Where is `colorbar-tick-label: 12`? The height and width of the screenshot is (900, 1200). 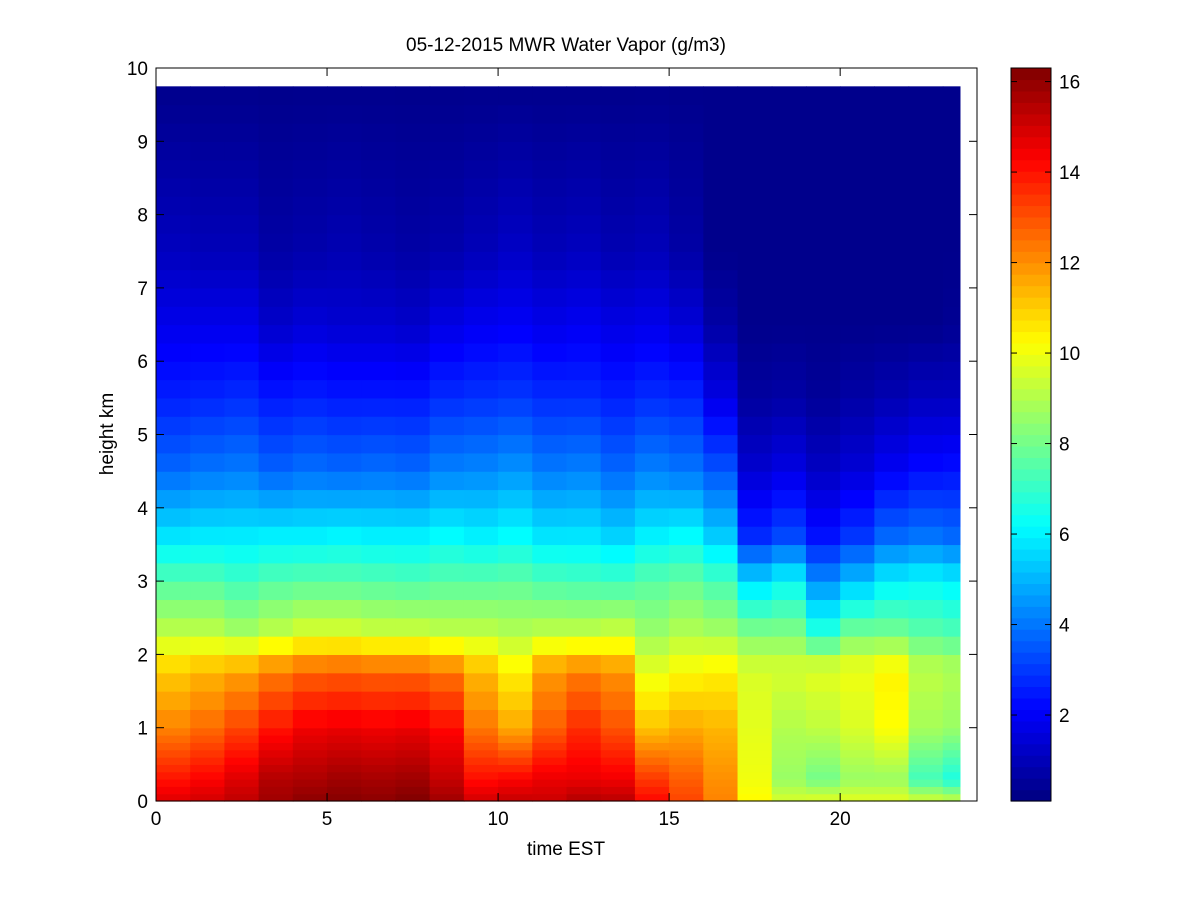
colorbar-tick-label: 12 is located at coordinates (1069, 264).